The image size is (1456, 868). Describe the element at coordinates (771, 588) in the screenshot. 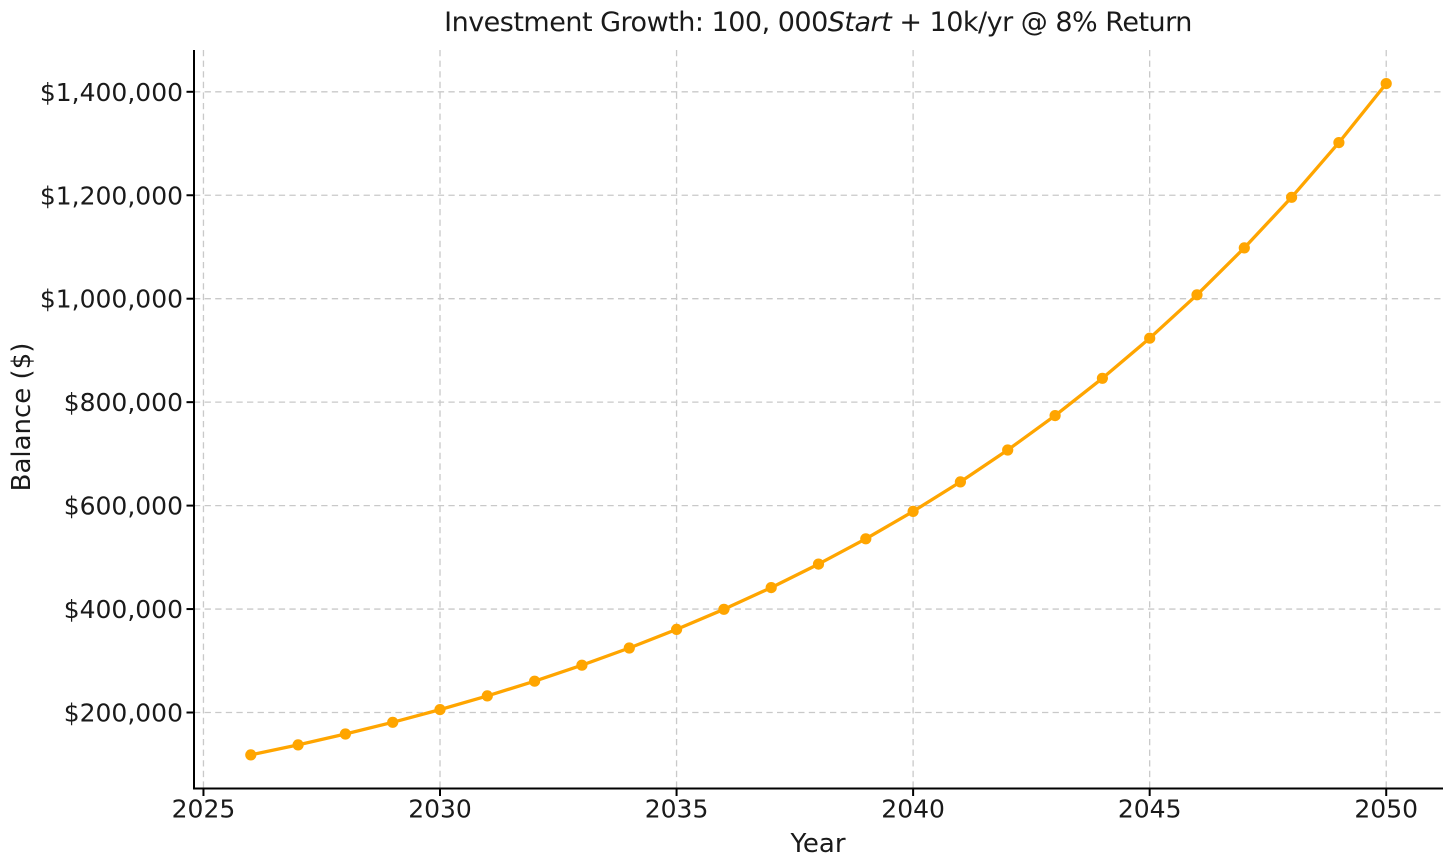

I see `data-point-2037` at that location.